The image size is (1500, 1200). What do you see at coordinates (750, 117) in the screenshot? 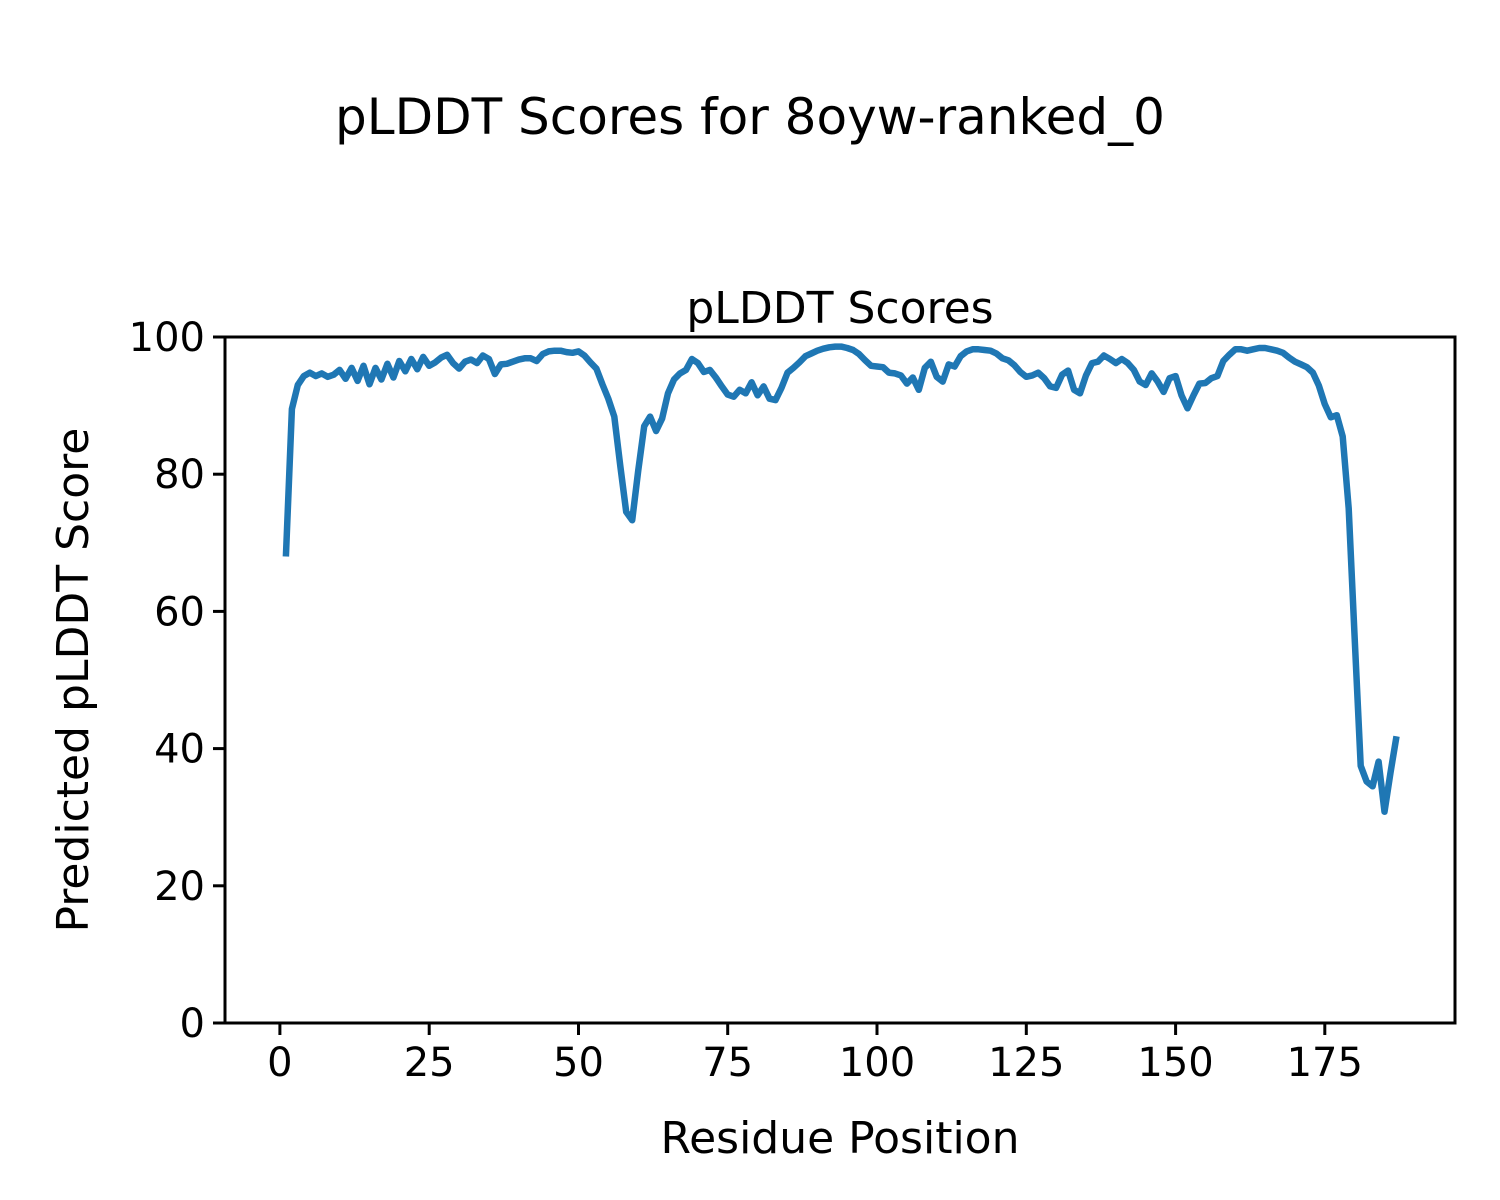
I see `figure-title: pLDDT Scores for 8oyw-ranked_0` at bounding box center [750, 117].